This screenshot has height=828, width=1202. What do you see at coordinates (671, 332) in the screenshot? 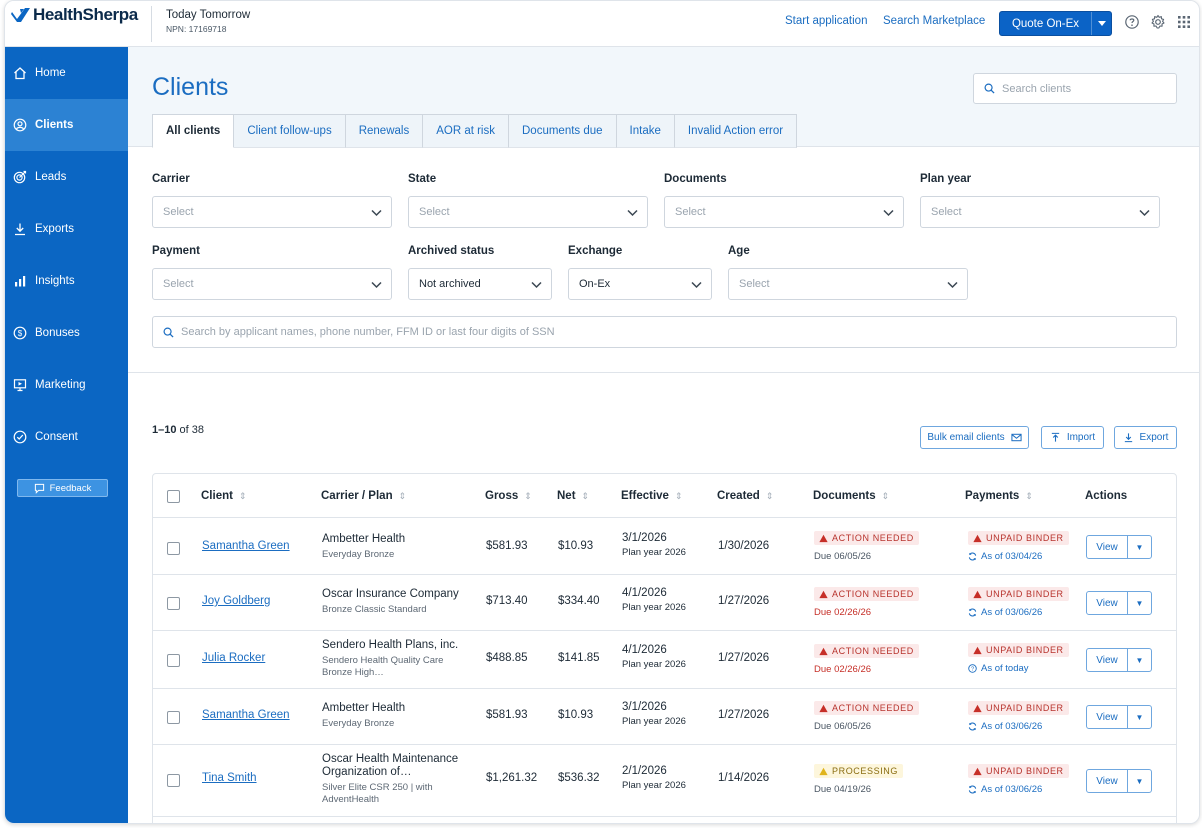
I see `applicant-search-input` at bounding box center [671, 332].